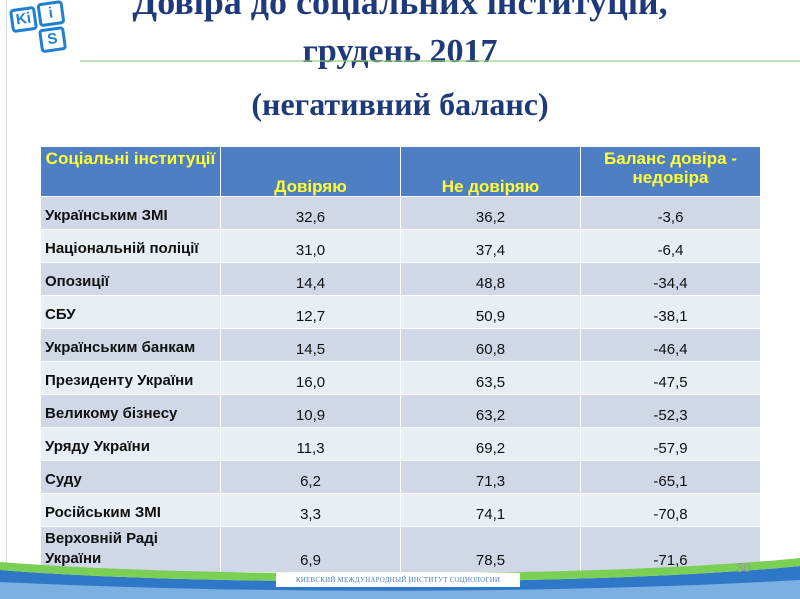  I want to click on distrust-cell: 37,4, so click(490, 246).